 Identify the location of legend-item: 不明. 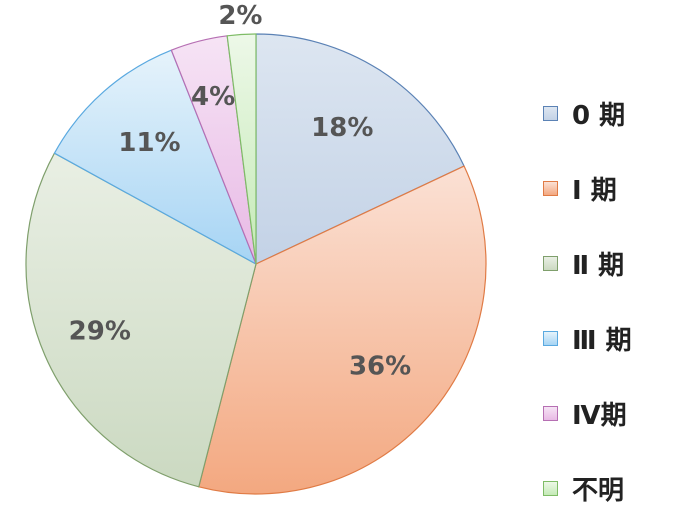
(587, 488).